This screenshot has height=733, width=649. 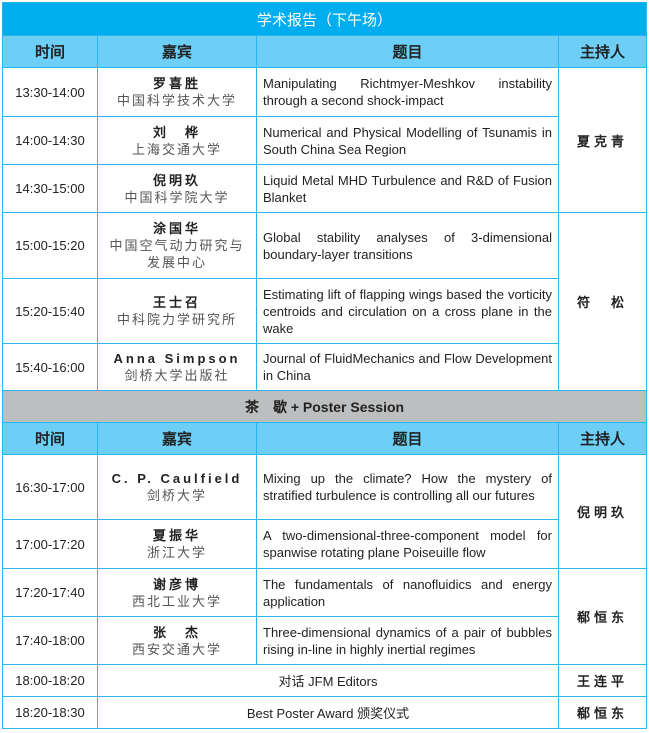 I want to click on guest-cell: 谢彦博 西北工业大学, so click(x=177, y=592).